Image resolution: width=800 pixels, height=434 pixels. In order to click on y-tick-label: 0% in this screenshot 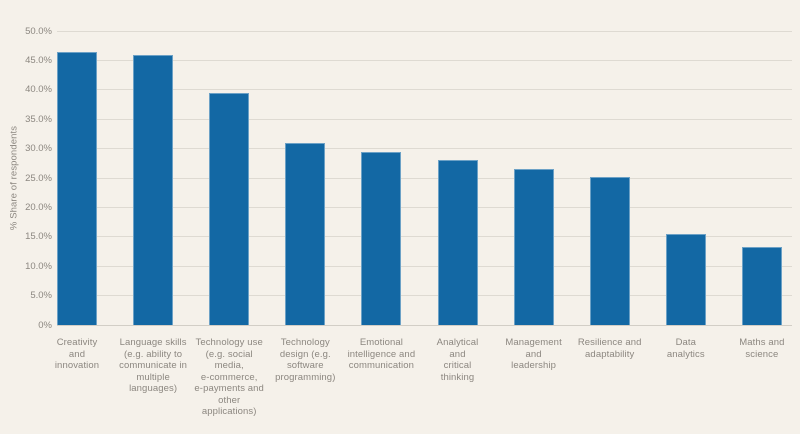, I will do `click(45, 325)`.